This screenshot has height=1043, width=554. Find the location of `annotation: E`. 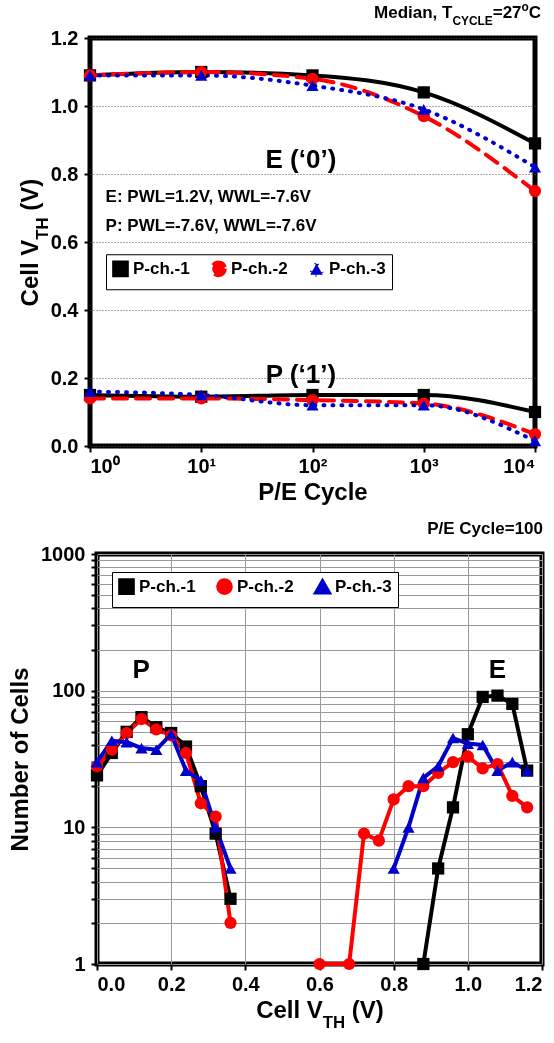

annotation: E is located at coordinates (497, 669).